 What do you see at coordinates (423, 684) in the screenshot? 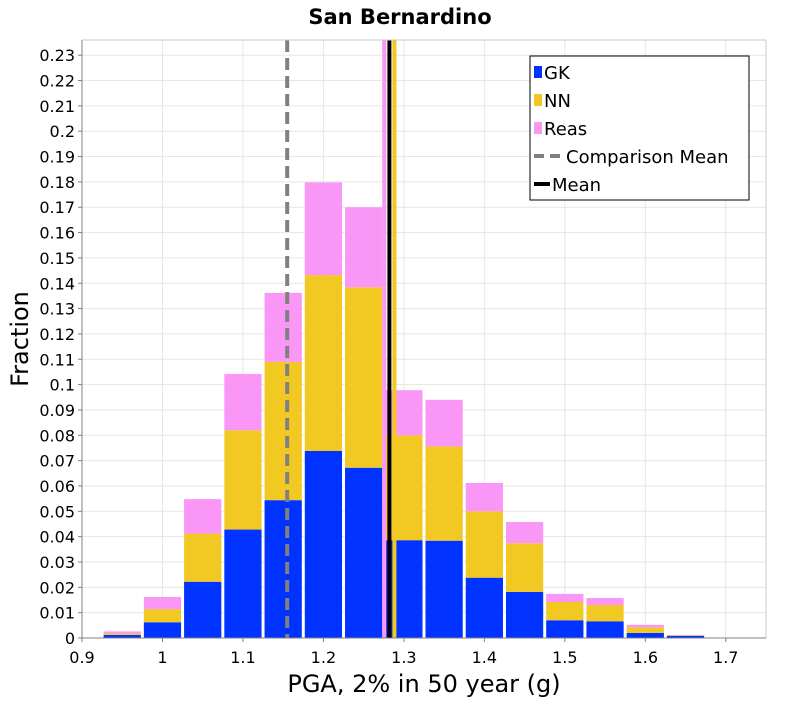
I see `x-axis-label: PGA, 2% in 50 year (g)` at bounding box center [423, 684].